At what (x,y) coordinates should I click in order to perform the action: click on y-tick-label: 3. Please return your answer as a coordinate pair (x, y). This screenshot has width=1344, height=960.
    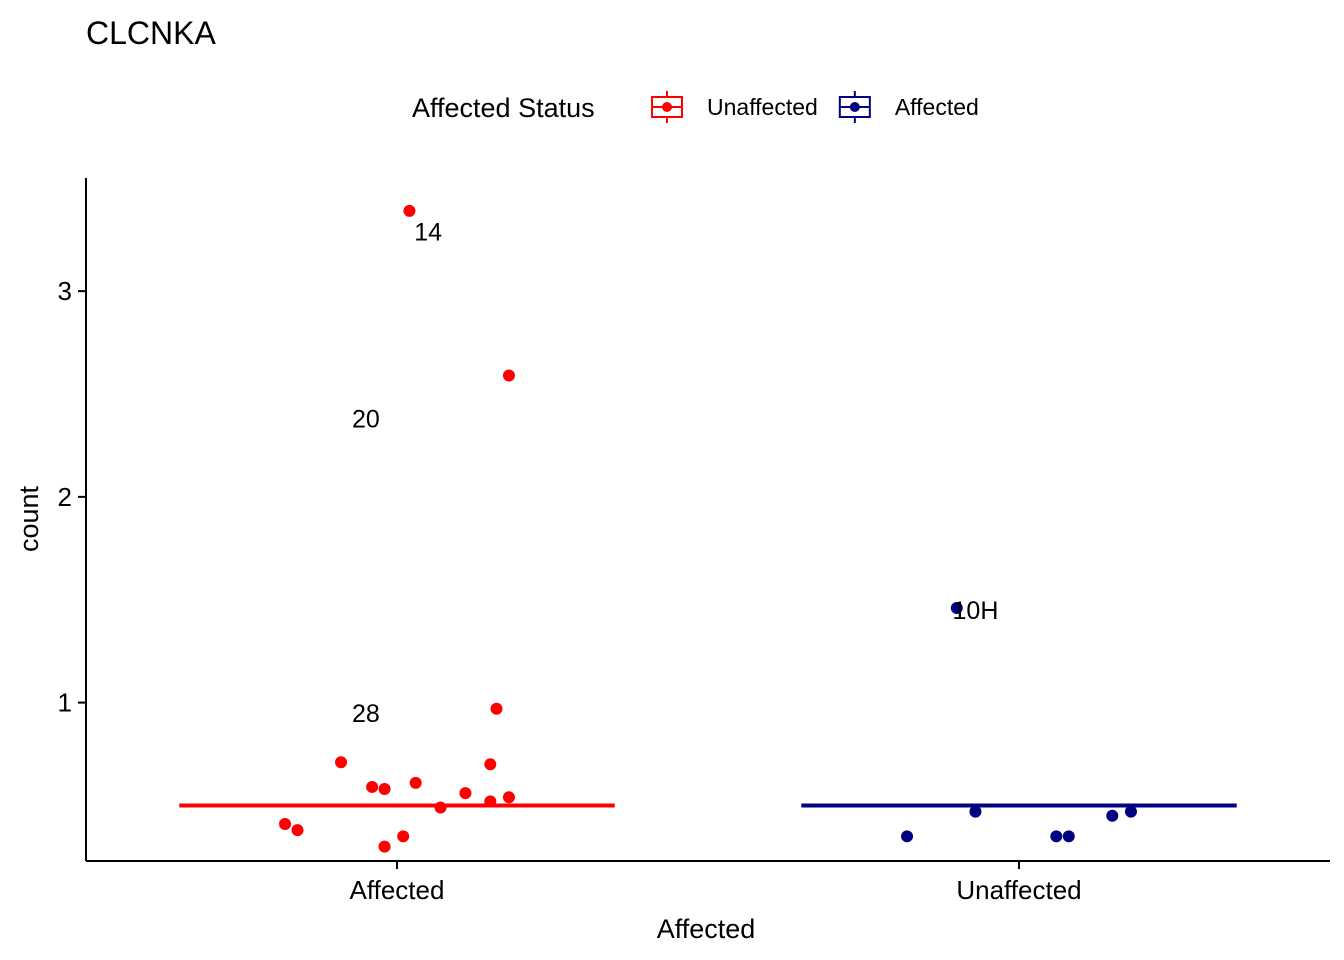
    Looking at the image, I should click on (65, 291).